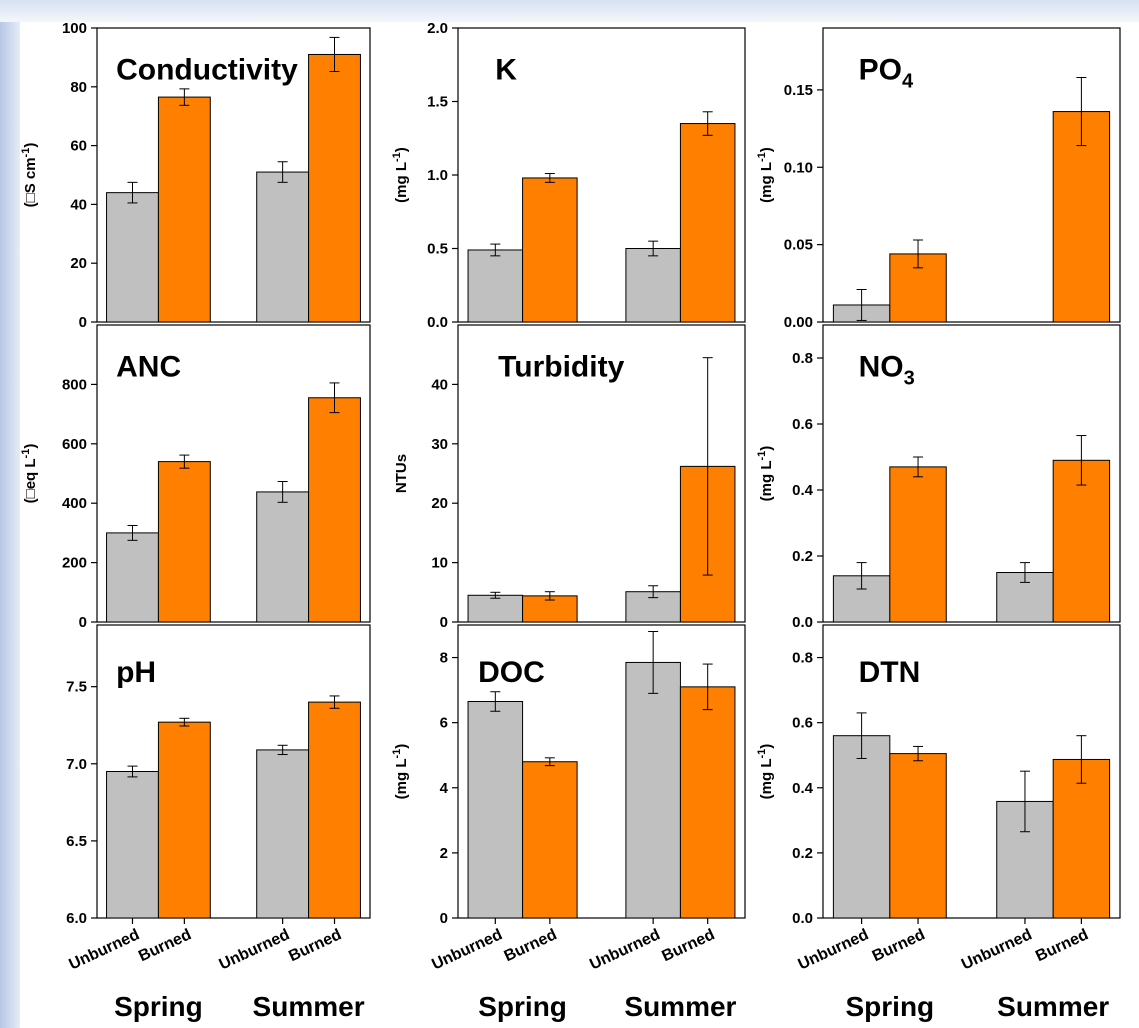 Image resolution: width=1139 pixels, height=1028 pixels. Describe the element at coordinates (78, 263) in the screenshot. I see `y-tick-label: 20` at that location.